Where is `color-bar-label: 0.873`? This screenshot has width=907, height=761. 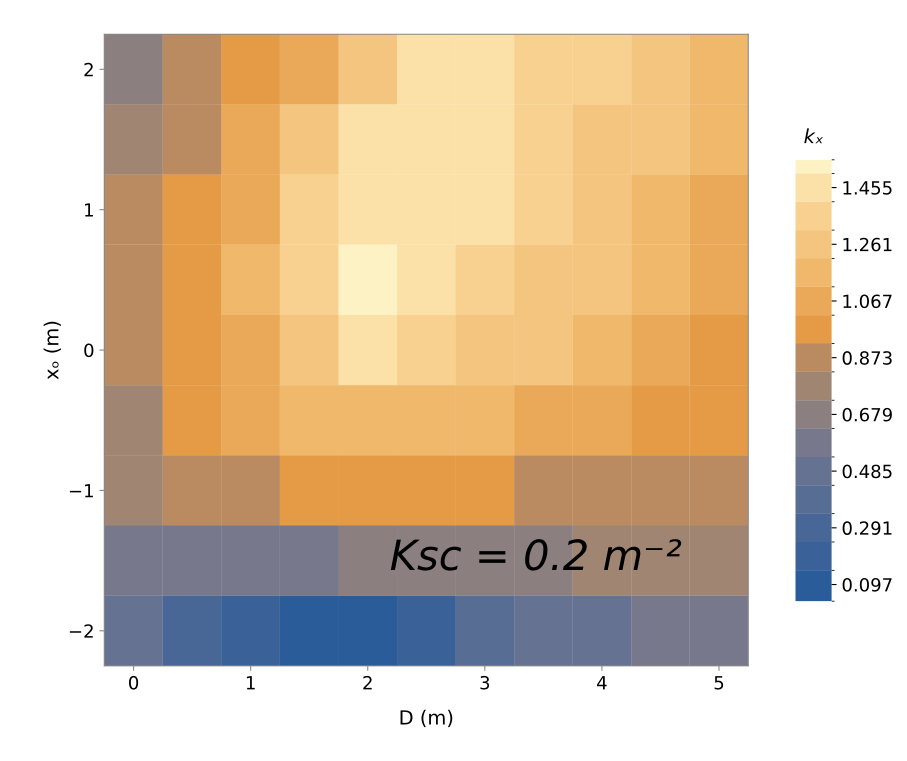 color-bar-label: 0.873 is located at coordinates (867, 358).